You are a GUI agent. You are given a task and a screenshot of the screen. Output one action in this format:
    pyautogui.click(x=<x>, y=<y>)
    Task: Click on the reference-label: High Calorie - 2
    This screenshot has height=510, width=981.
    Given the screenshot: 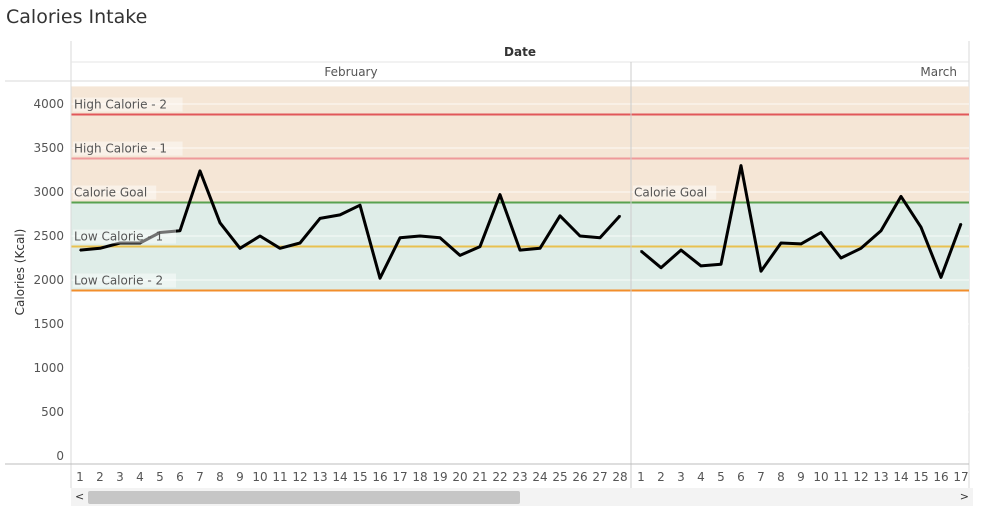 What is the action you would take?
    pyautogui.click(x=120, y=105)
    